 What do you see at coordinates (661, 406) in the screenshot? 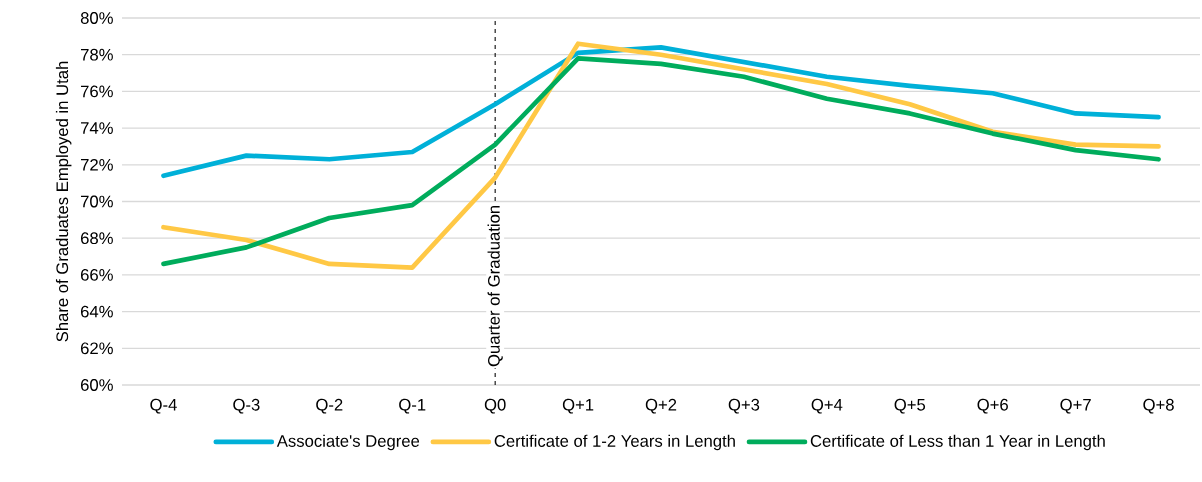
I see `x-tick-label: Q+2` at bounding box center [661, 406].